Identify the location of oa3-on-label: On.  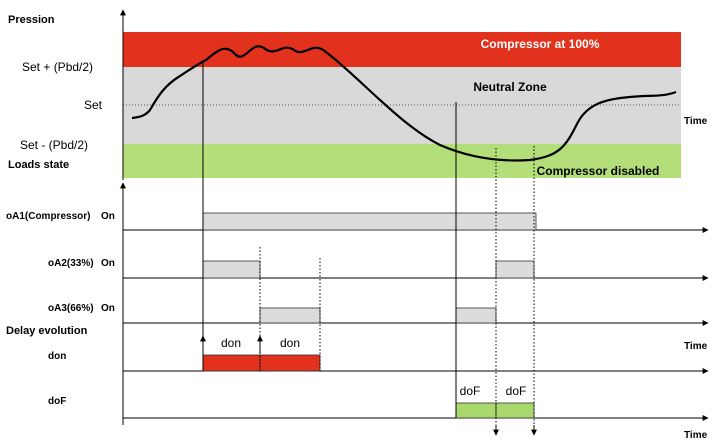
(108, 308).